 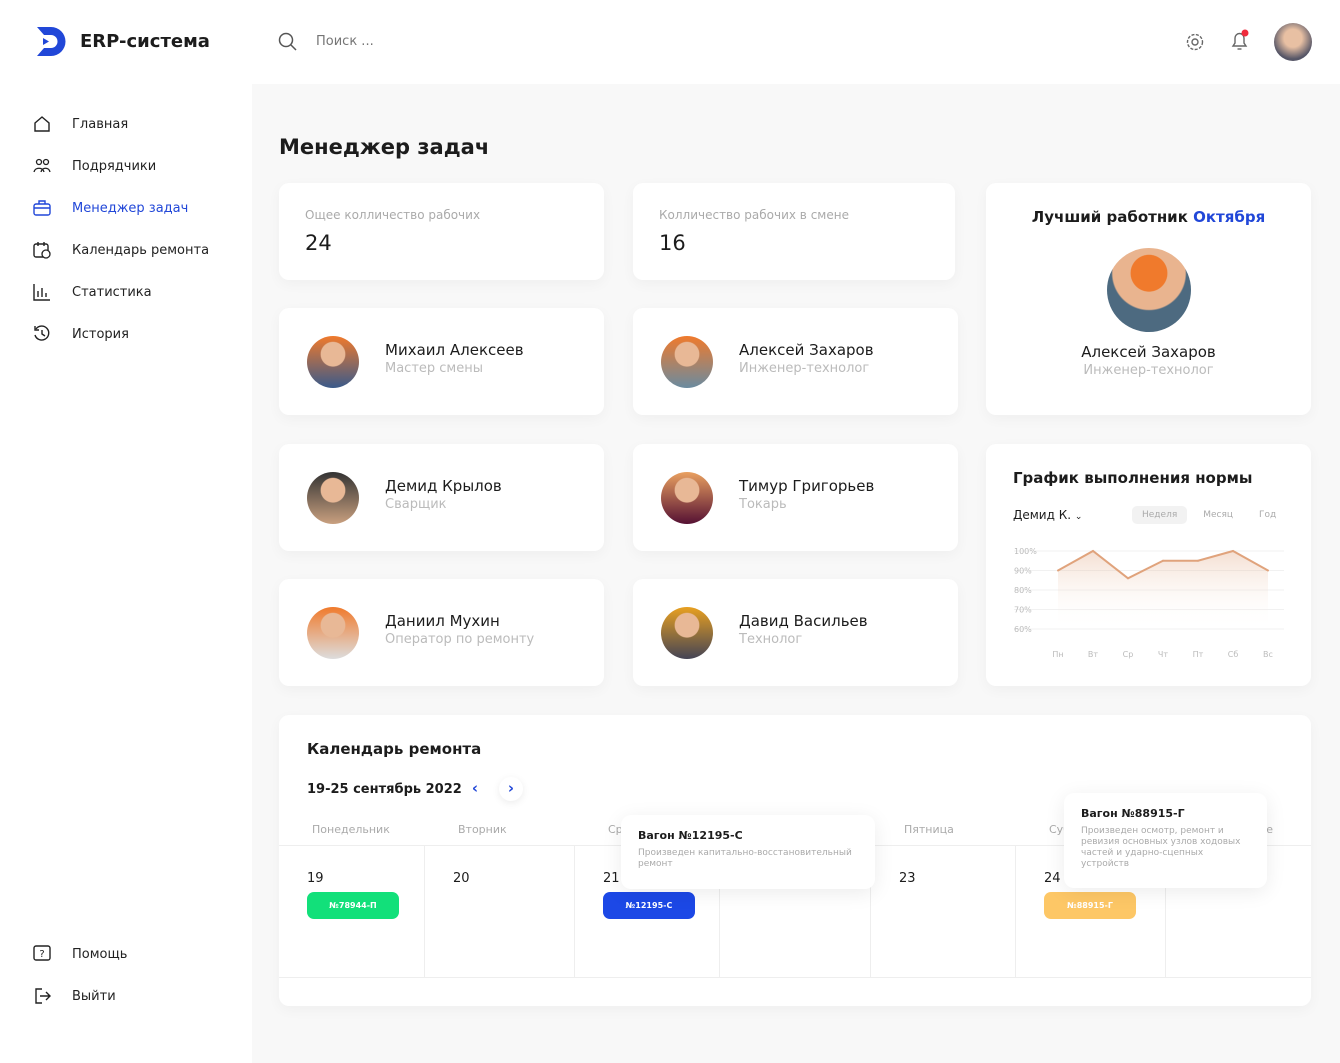 What do you see at coordinates (100, 954) in the screenshot?
I see `sidebar-item-label: Помощь` at bounding box center [100, 954].